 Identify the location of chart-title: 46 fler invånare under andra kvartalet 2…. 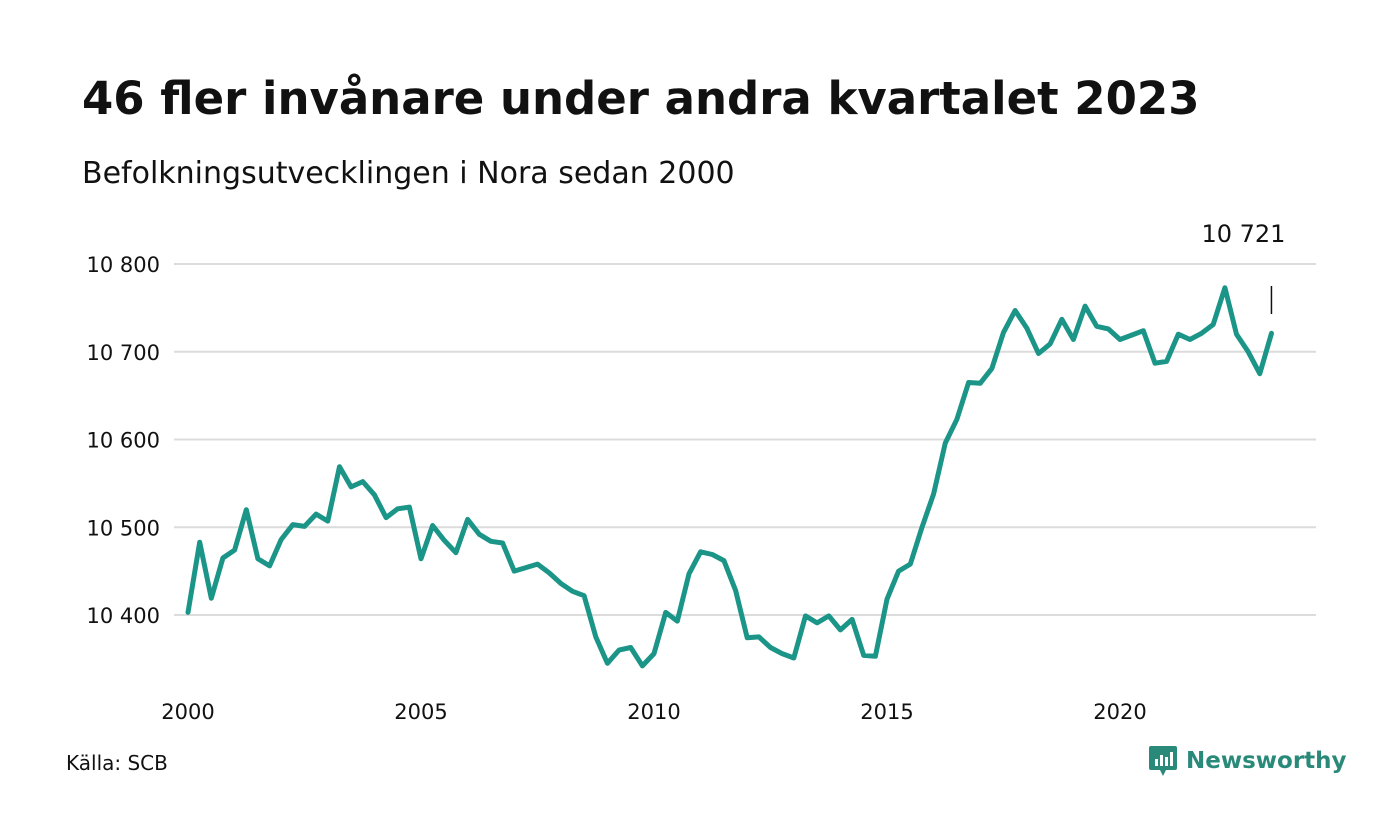
(641, 98).